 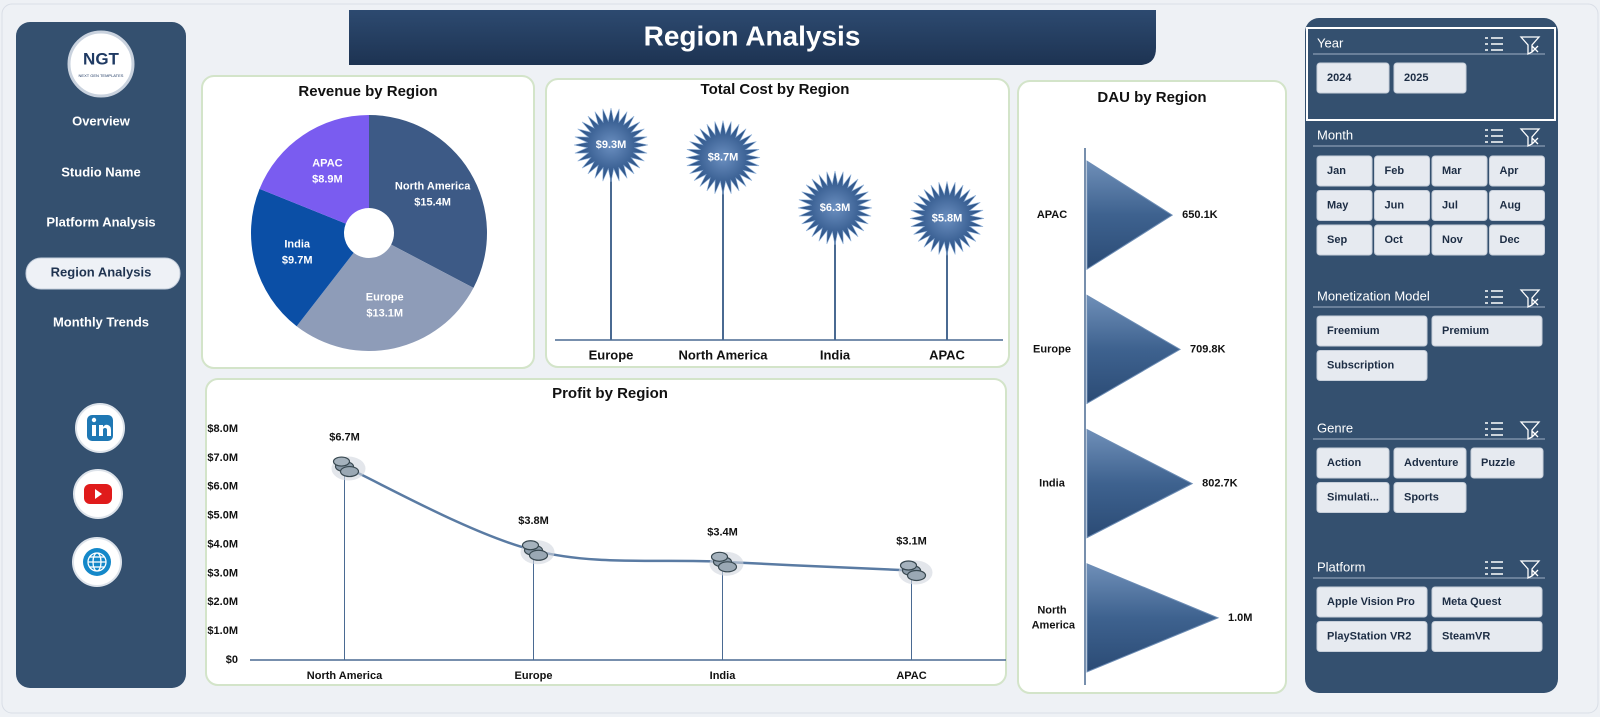 I want to click on slicer-button-label: 2025, so click(x=1416, y=78).